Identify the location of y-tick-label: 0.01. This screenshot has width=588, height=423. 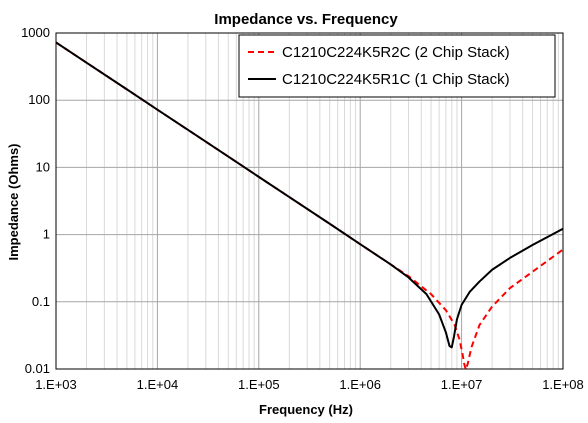
(37, 368).